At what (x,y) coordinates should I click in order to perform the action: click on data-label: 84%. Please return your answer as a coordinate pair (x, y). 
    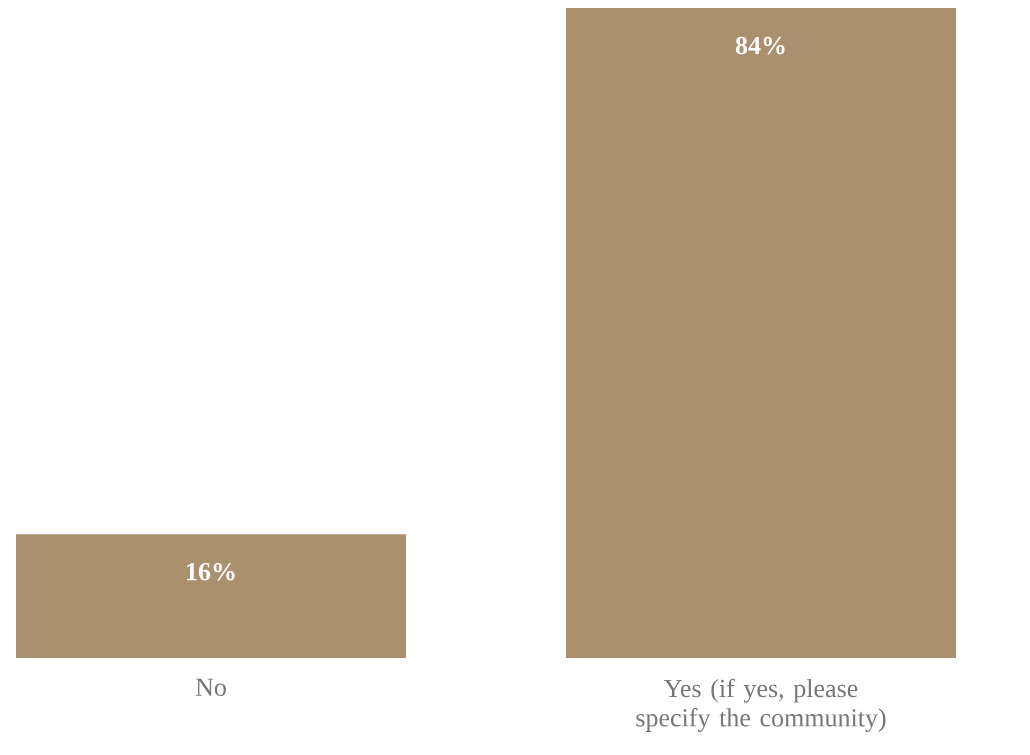
    Looking at the image, I should click on (760, 45).